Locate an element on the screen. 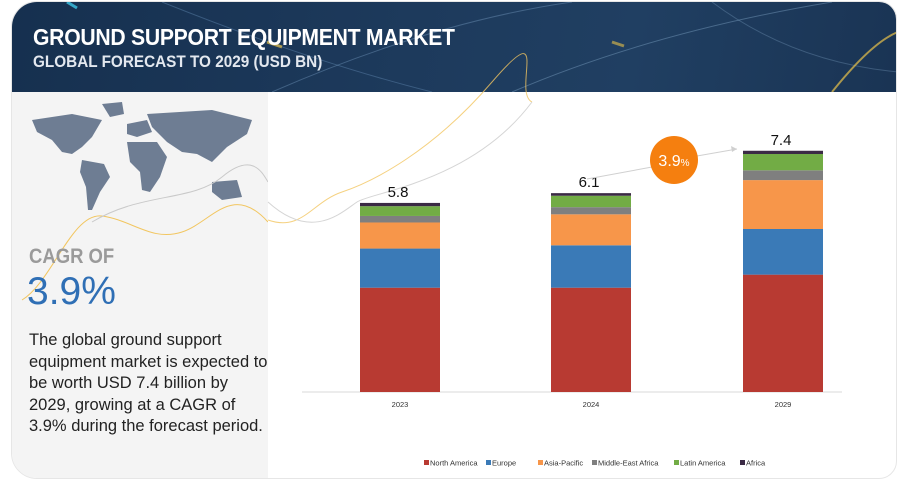 The width and height of the screenshot is (900, 481). legend-label: Africa is located at coordinates (756, 463).